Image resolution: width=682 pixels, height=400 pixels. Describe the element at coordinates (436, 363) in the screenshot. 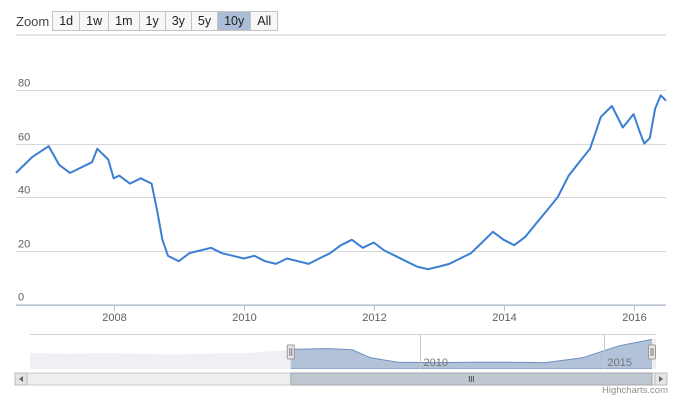

I see `navigator-tick-label: 2010` at that location.